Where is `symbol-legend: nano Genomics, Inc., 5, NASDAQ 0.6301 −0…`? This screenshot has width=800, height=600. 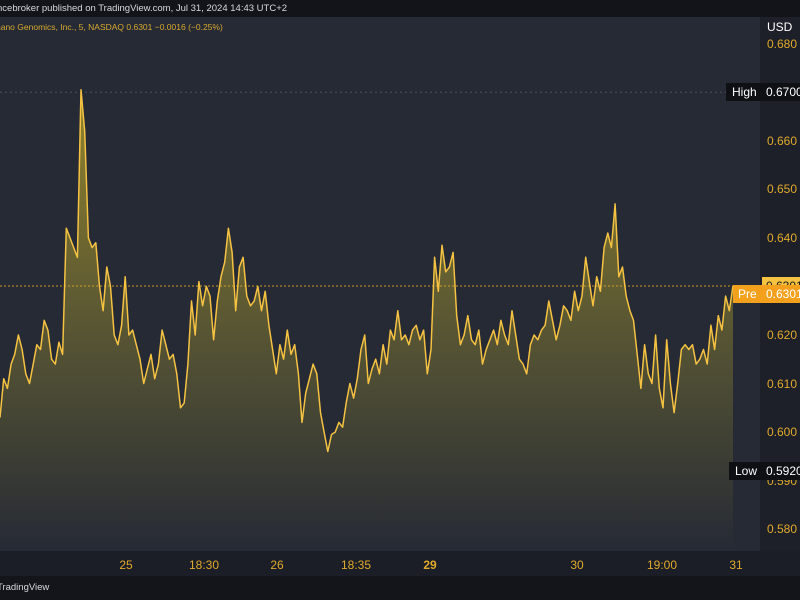
symbol-legend: nano Genomics, Inc., 5, NASDAQ 0.6301 −0… is located at coordinates (113, 27).